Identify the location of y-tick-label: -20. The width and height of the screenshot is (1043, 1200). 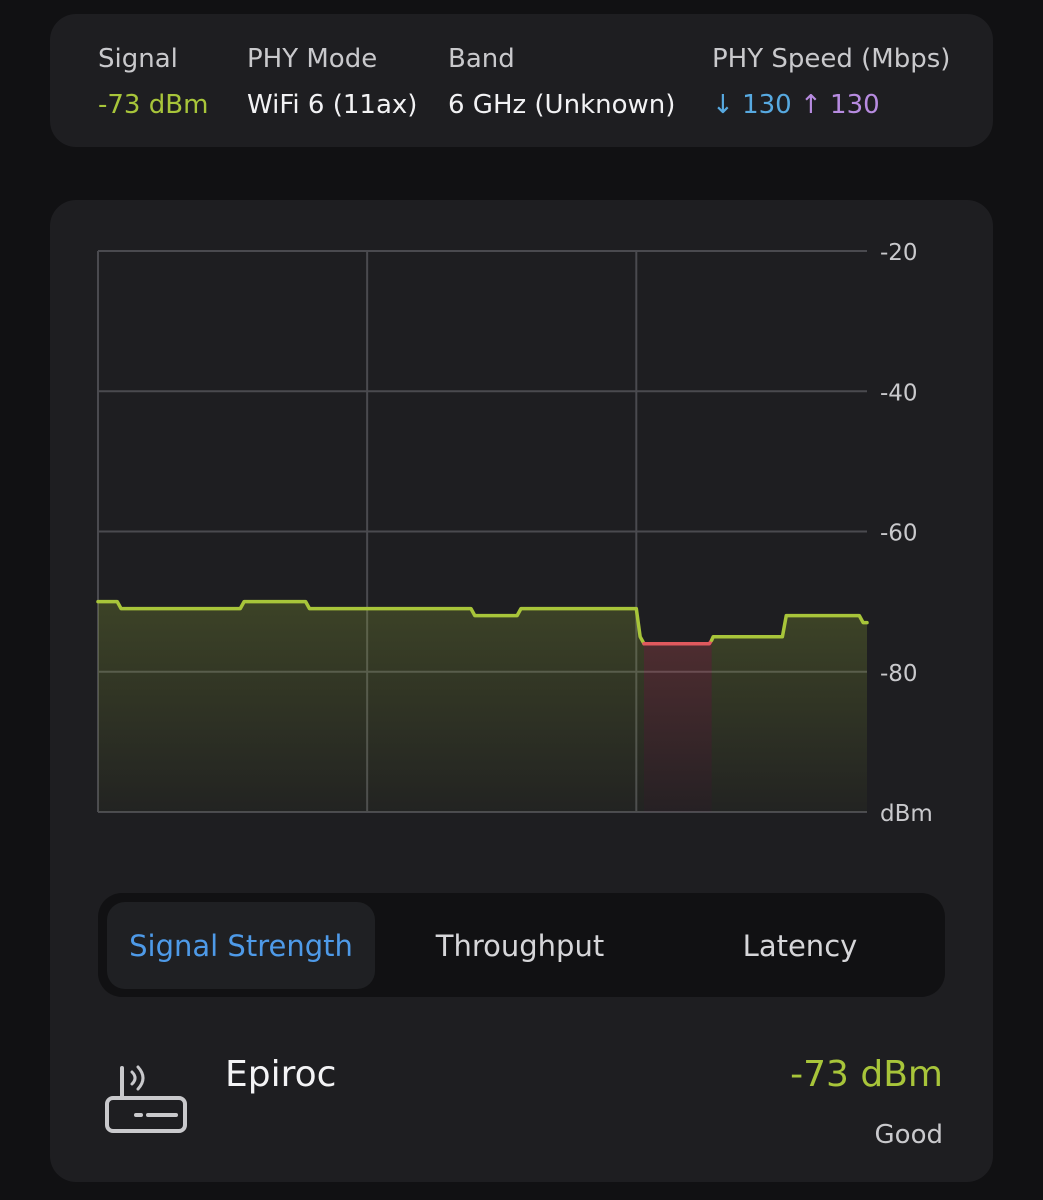
(899, 253).